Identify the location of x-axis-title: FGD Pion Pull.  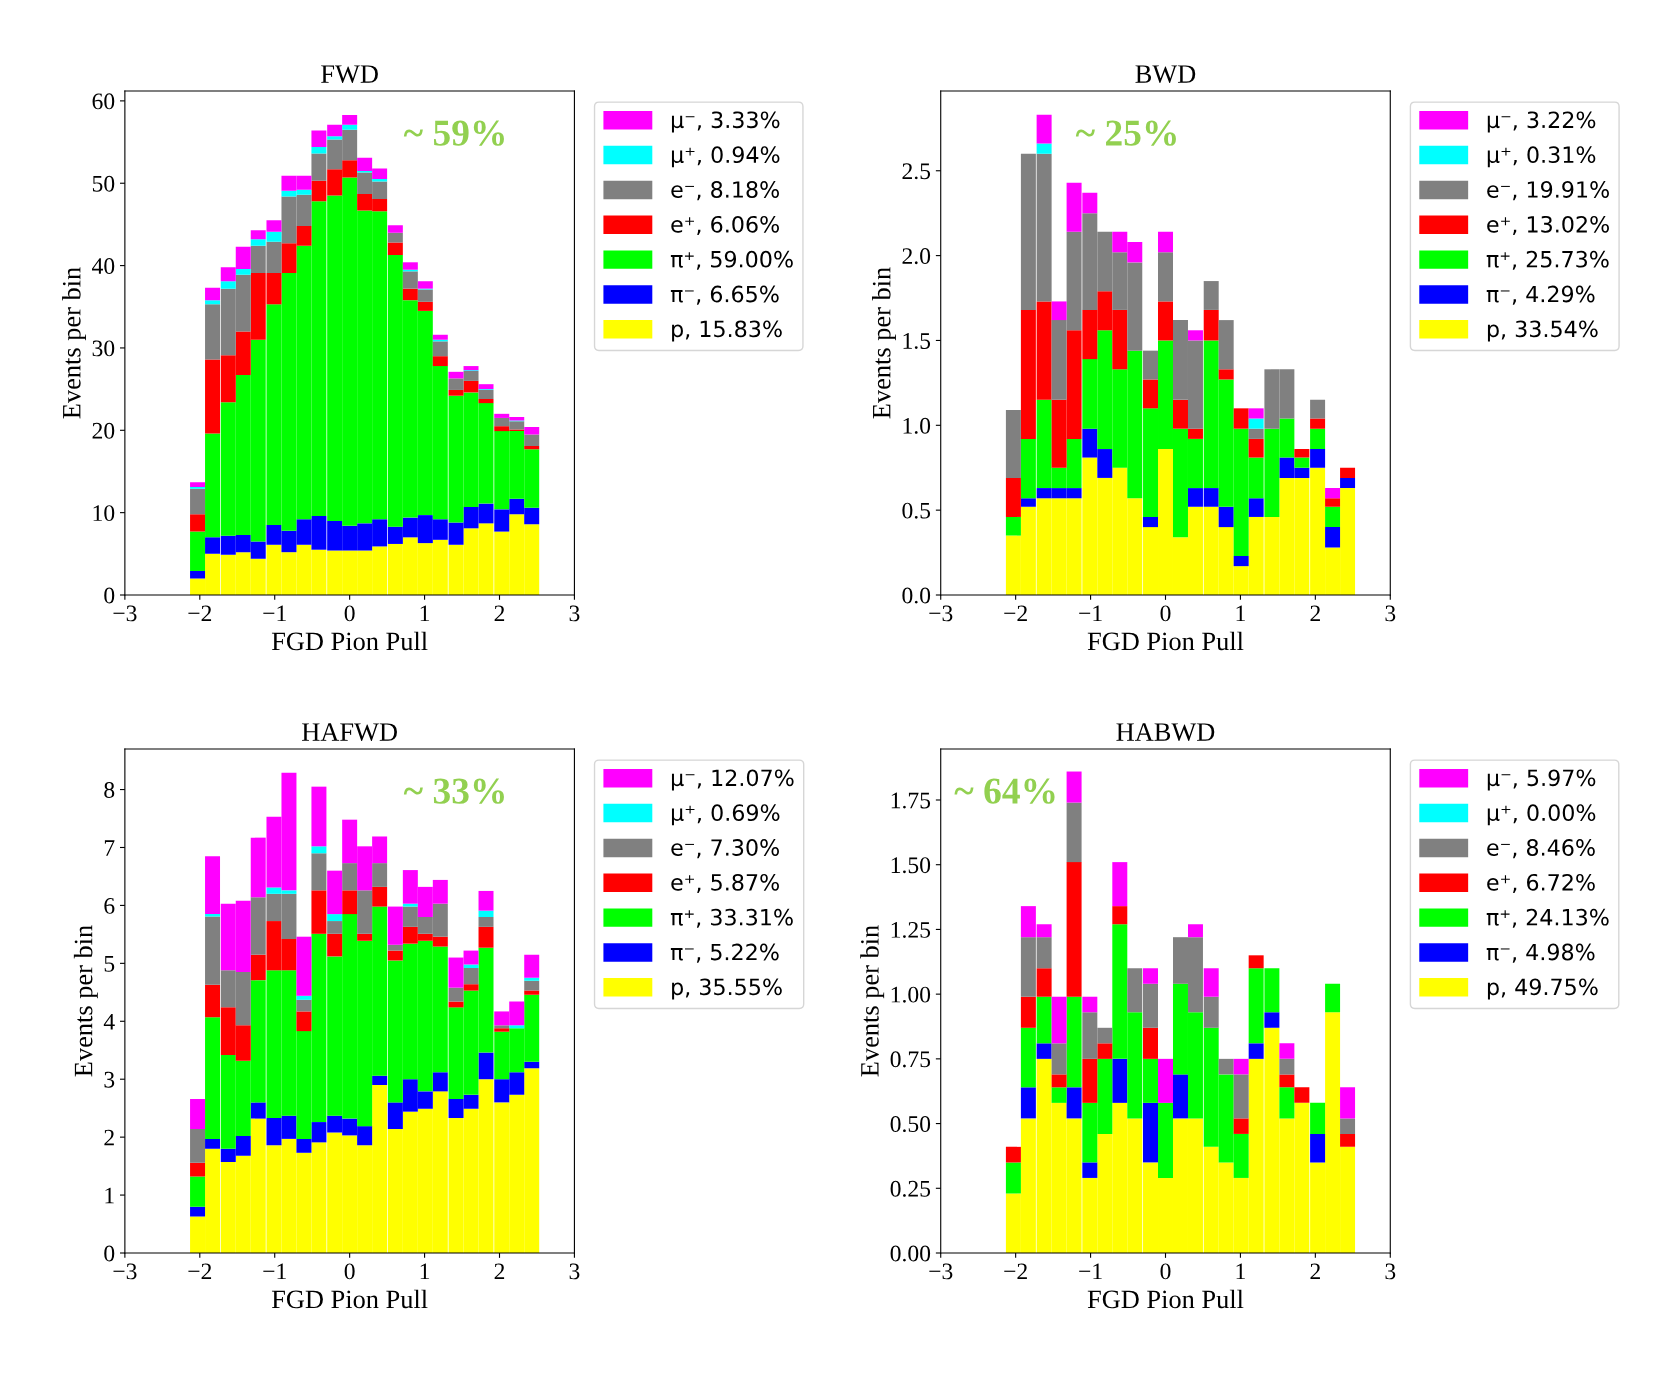
(1165, 641).